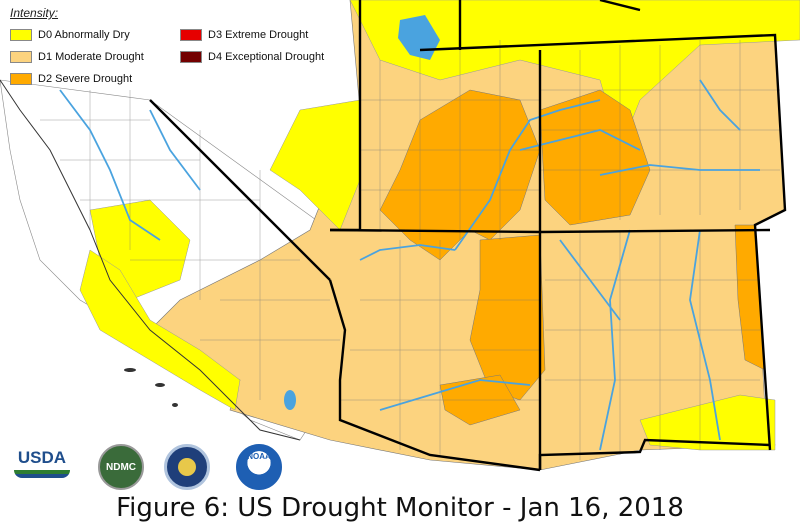  I want to click on swatch-d4, so click(191, 57).